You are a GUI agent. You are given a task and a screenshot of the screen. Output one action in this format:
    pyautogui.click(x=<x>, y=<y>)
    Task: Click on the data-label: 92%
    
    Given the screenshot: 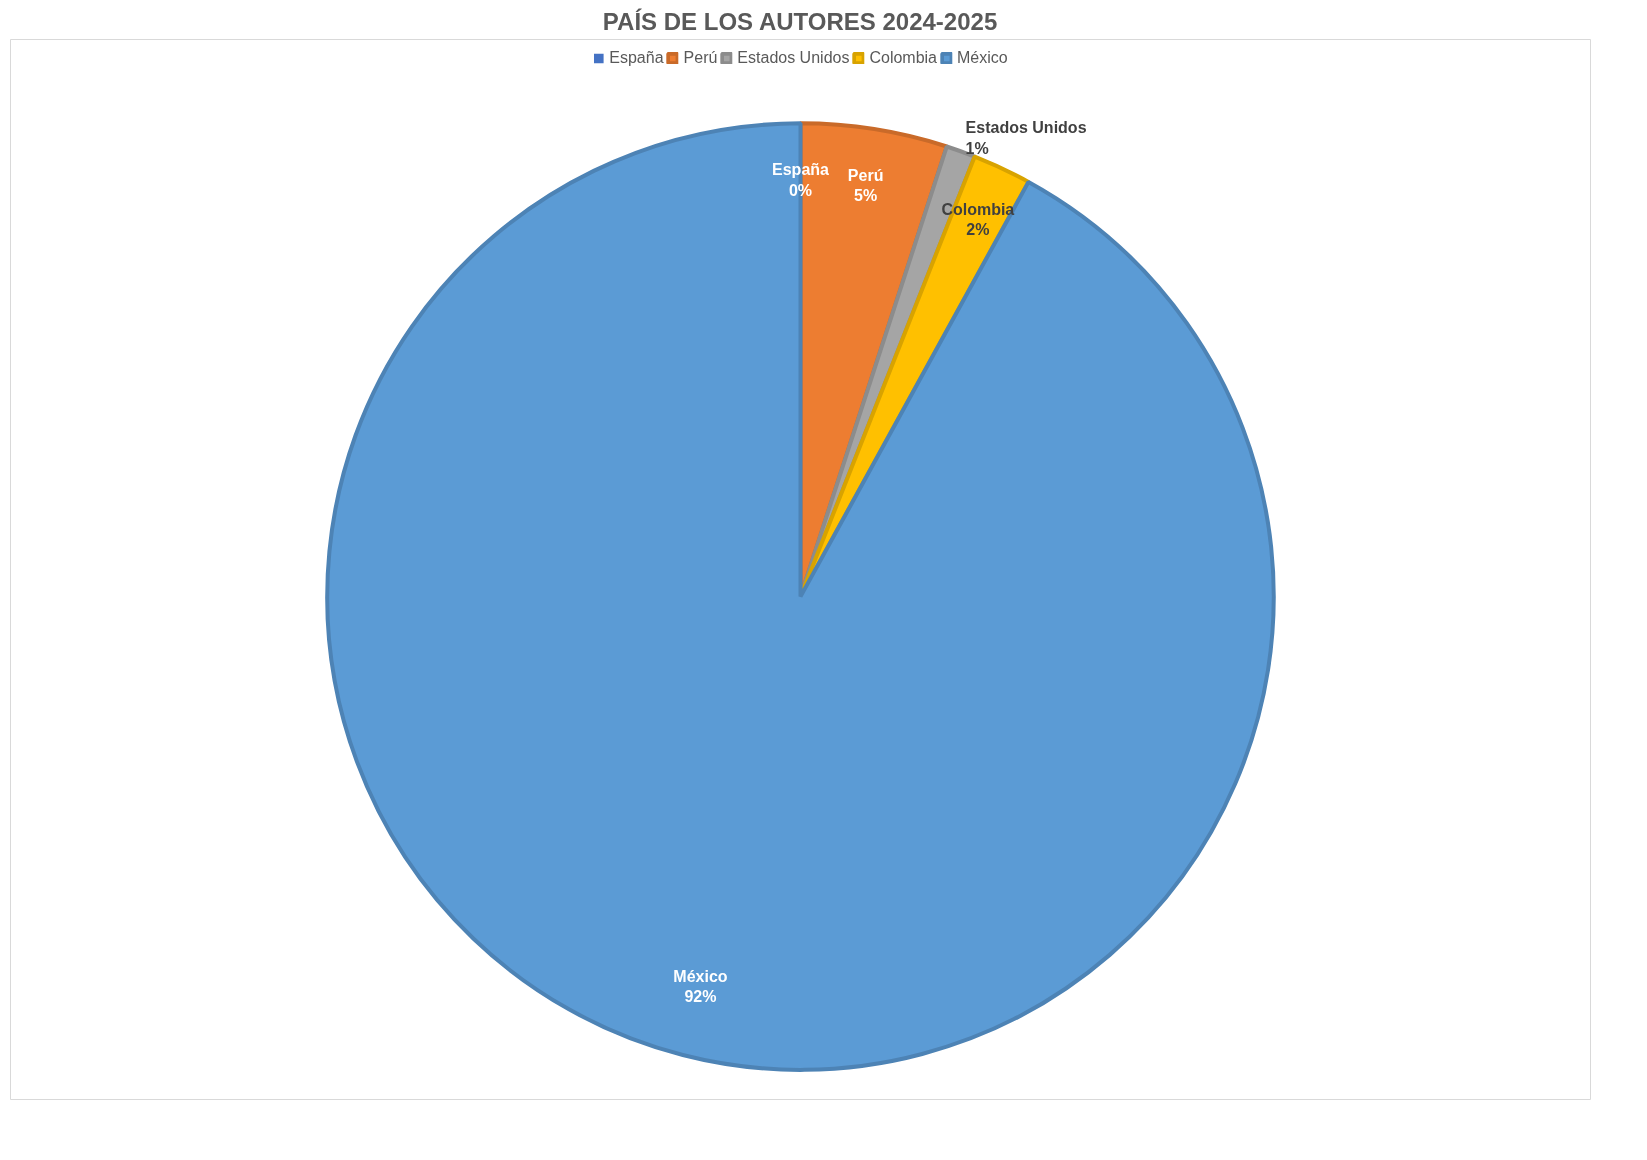 What is the action you would take?
    pyautogui.click(x=700, y=996)
    